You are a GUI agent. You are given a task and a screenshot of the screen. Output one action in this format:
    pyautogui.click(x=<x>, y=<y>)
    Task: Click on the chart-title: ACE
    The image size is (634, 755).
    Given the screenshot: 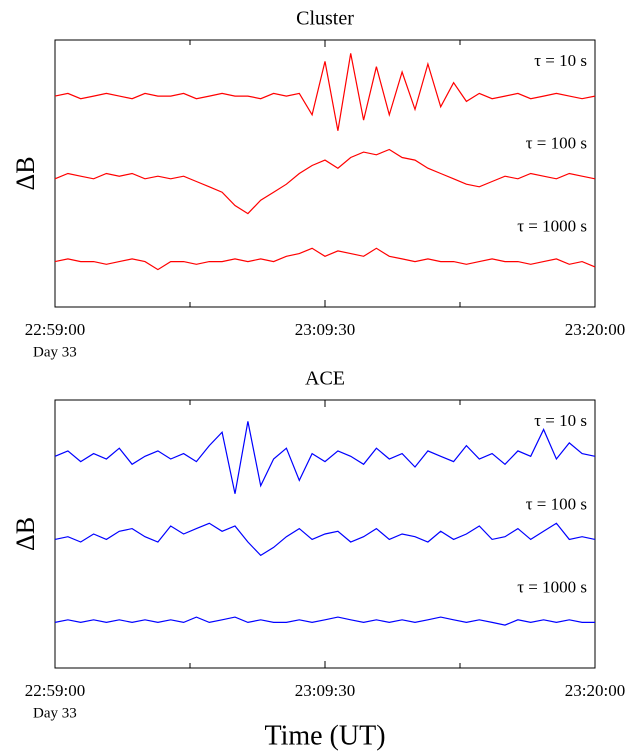 What is the action you would take?
    pyautogui.click(x=325, y=379)
    